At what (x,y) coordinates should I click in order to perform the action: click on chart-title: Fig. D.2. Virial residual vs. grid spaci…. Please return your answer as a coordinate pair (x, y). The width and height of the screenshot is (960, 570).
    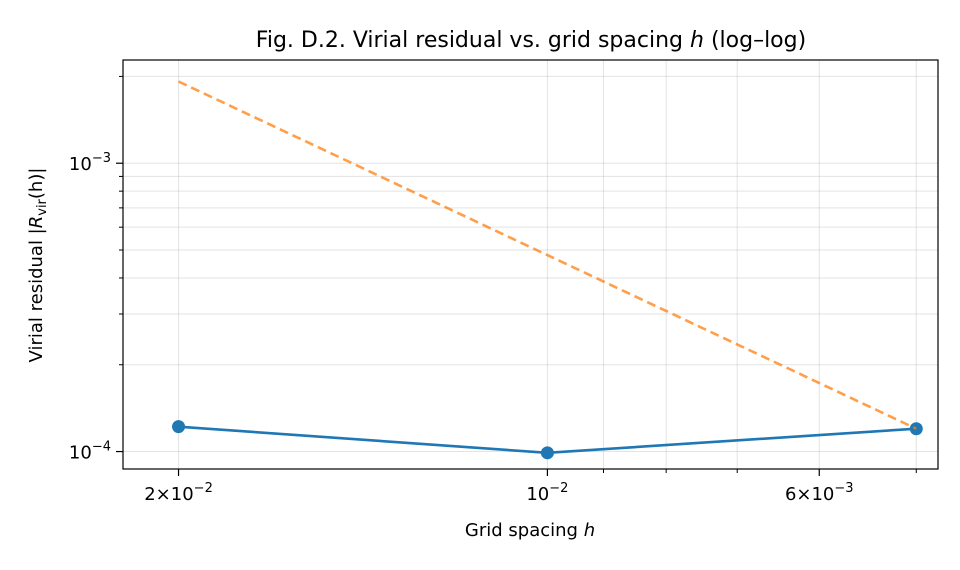
    Looking at the image, I should click on (531, 40).